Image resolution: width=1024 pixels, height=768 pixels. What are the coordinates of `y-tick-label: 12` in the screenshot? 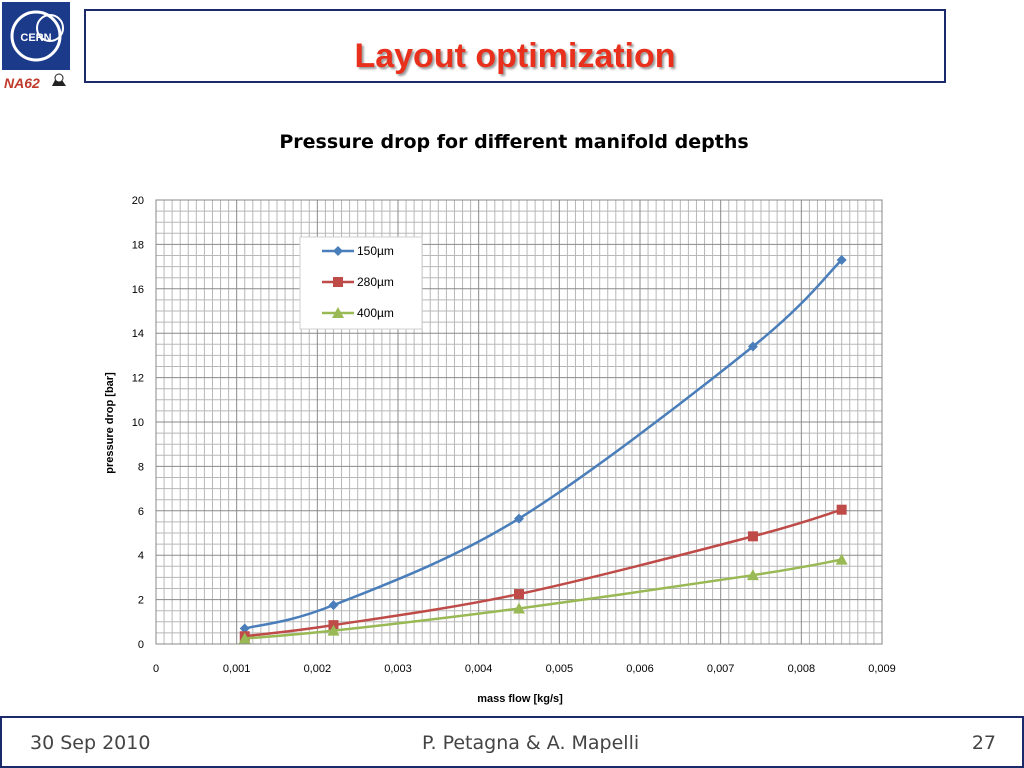 It's located at (138, 379).